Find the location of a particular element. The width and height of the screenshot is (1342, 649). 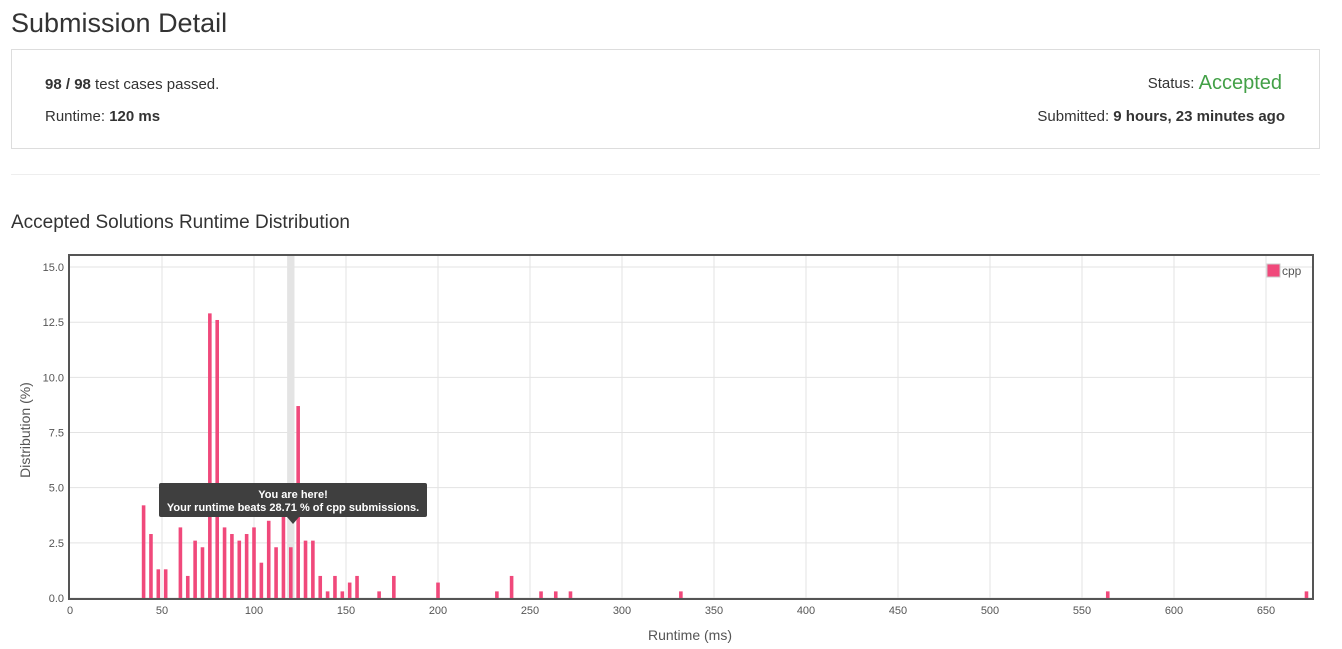

y-tick-label: 15.0 is located at coordinates (53, 268).